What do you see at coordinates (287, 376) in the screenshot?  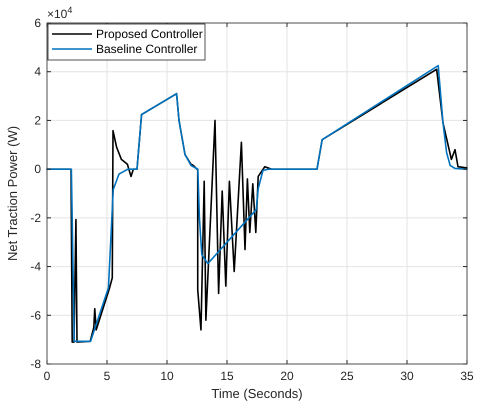 I see `x-tick-label: 20` at bounding box center [287, 376].